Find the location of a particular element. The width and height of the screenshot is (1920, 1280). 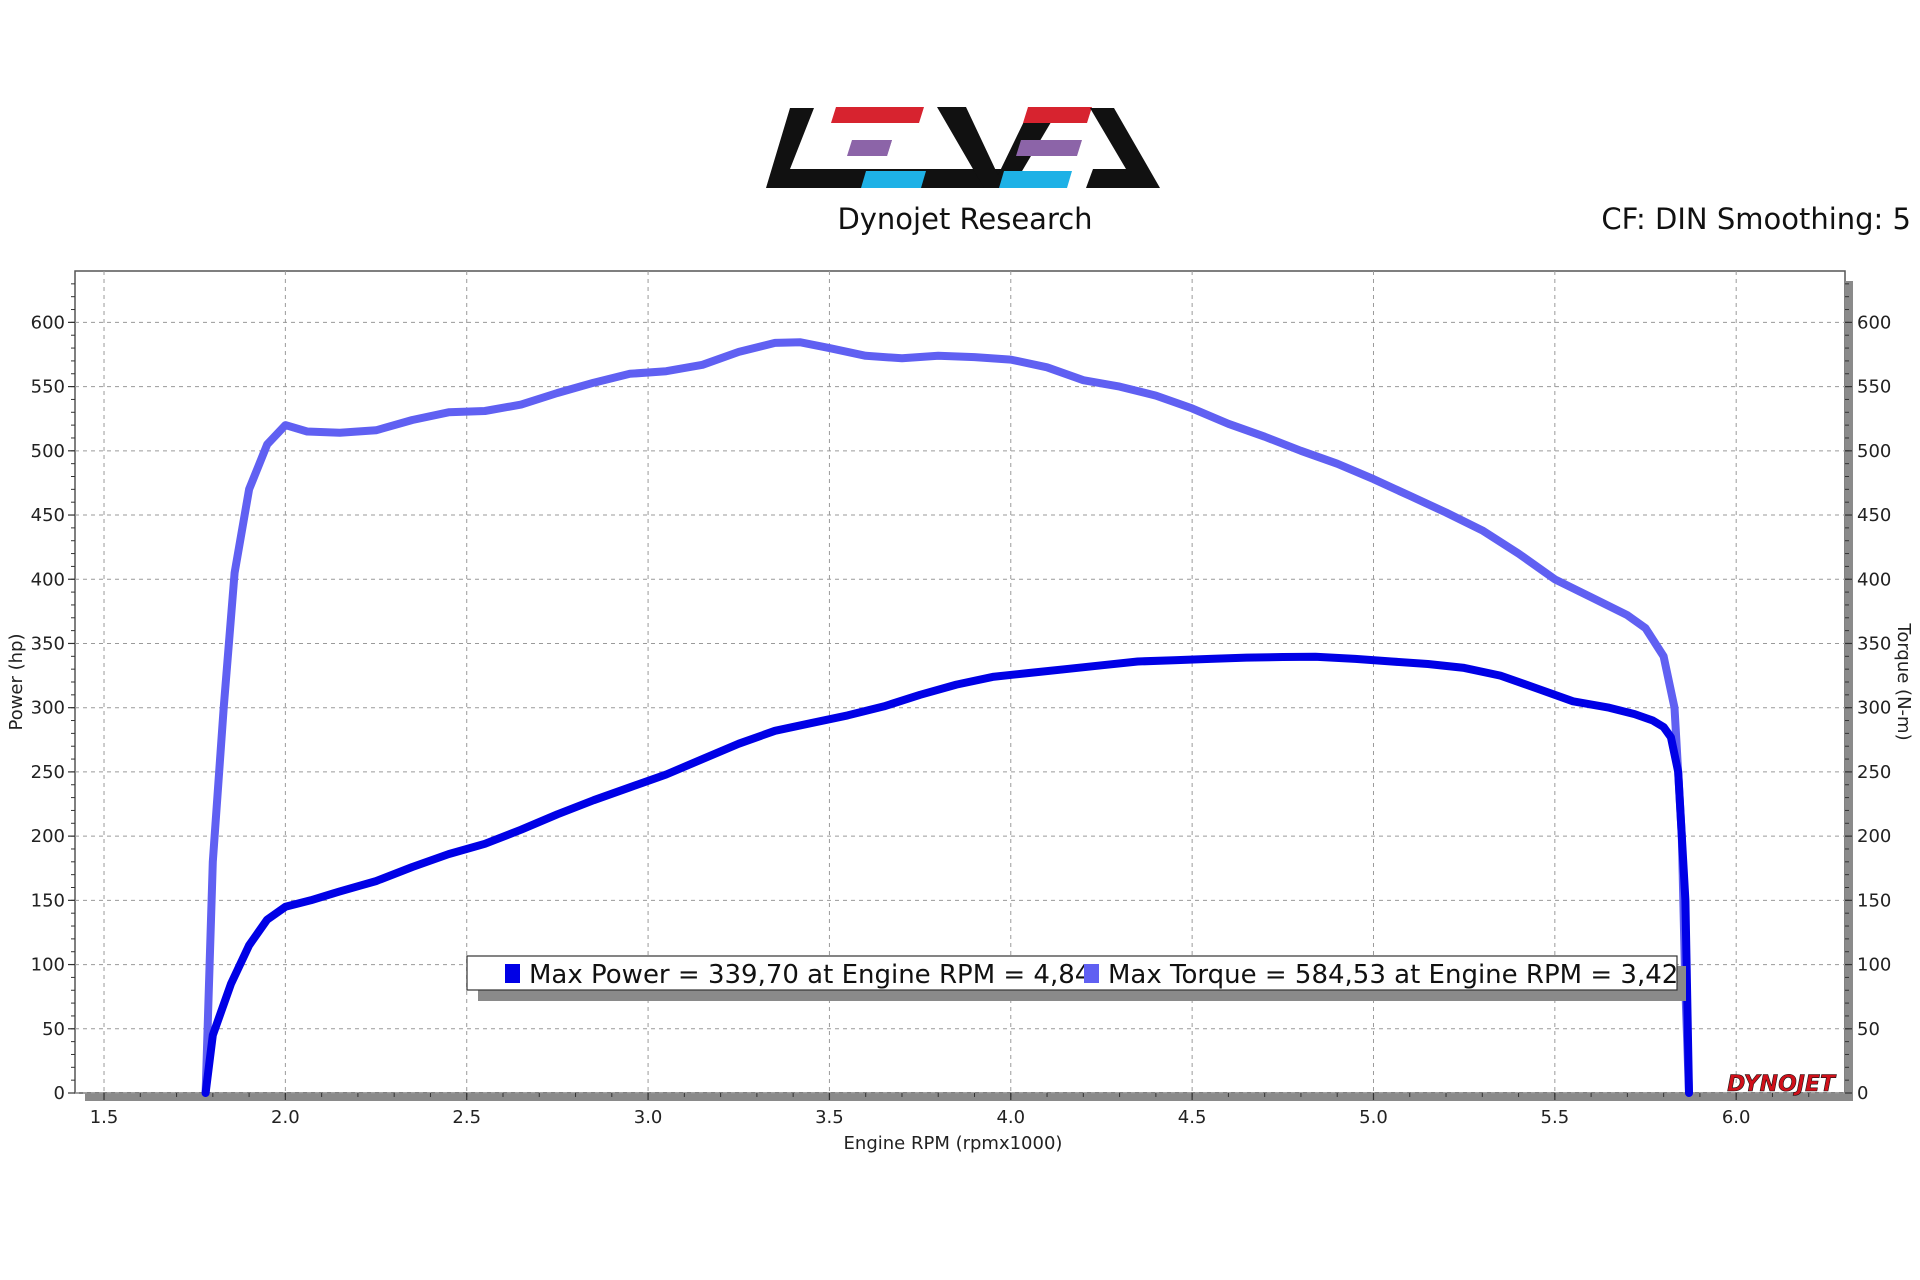

x-tick-label-4: 3.5 is located at coordinates (829, 1117).